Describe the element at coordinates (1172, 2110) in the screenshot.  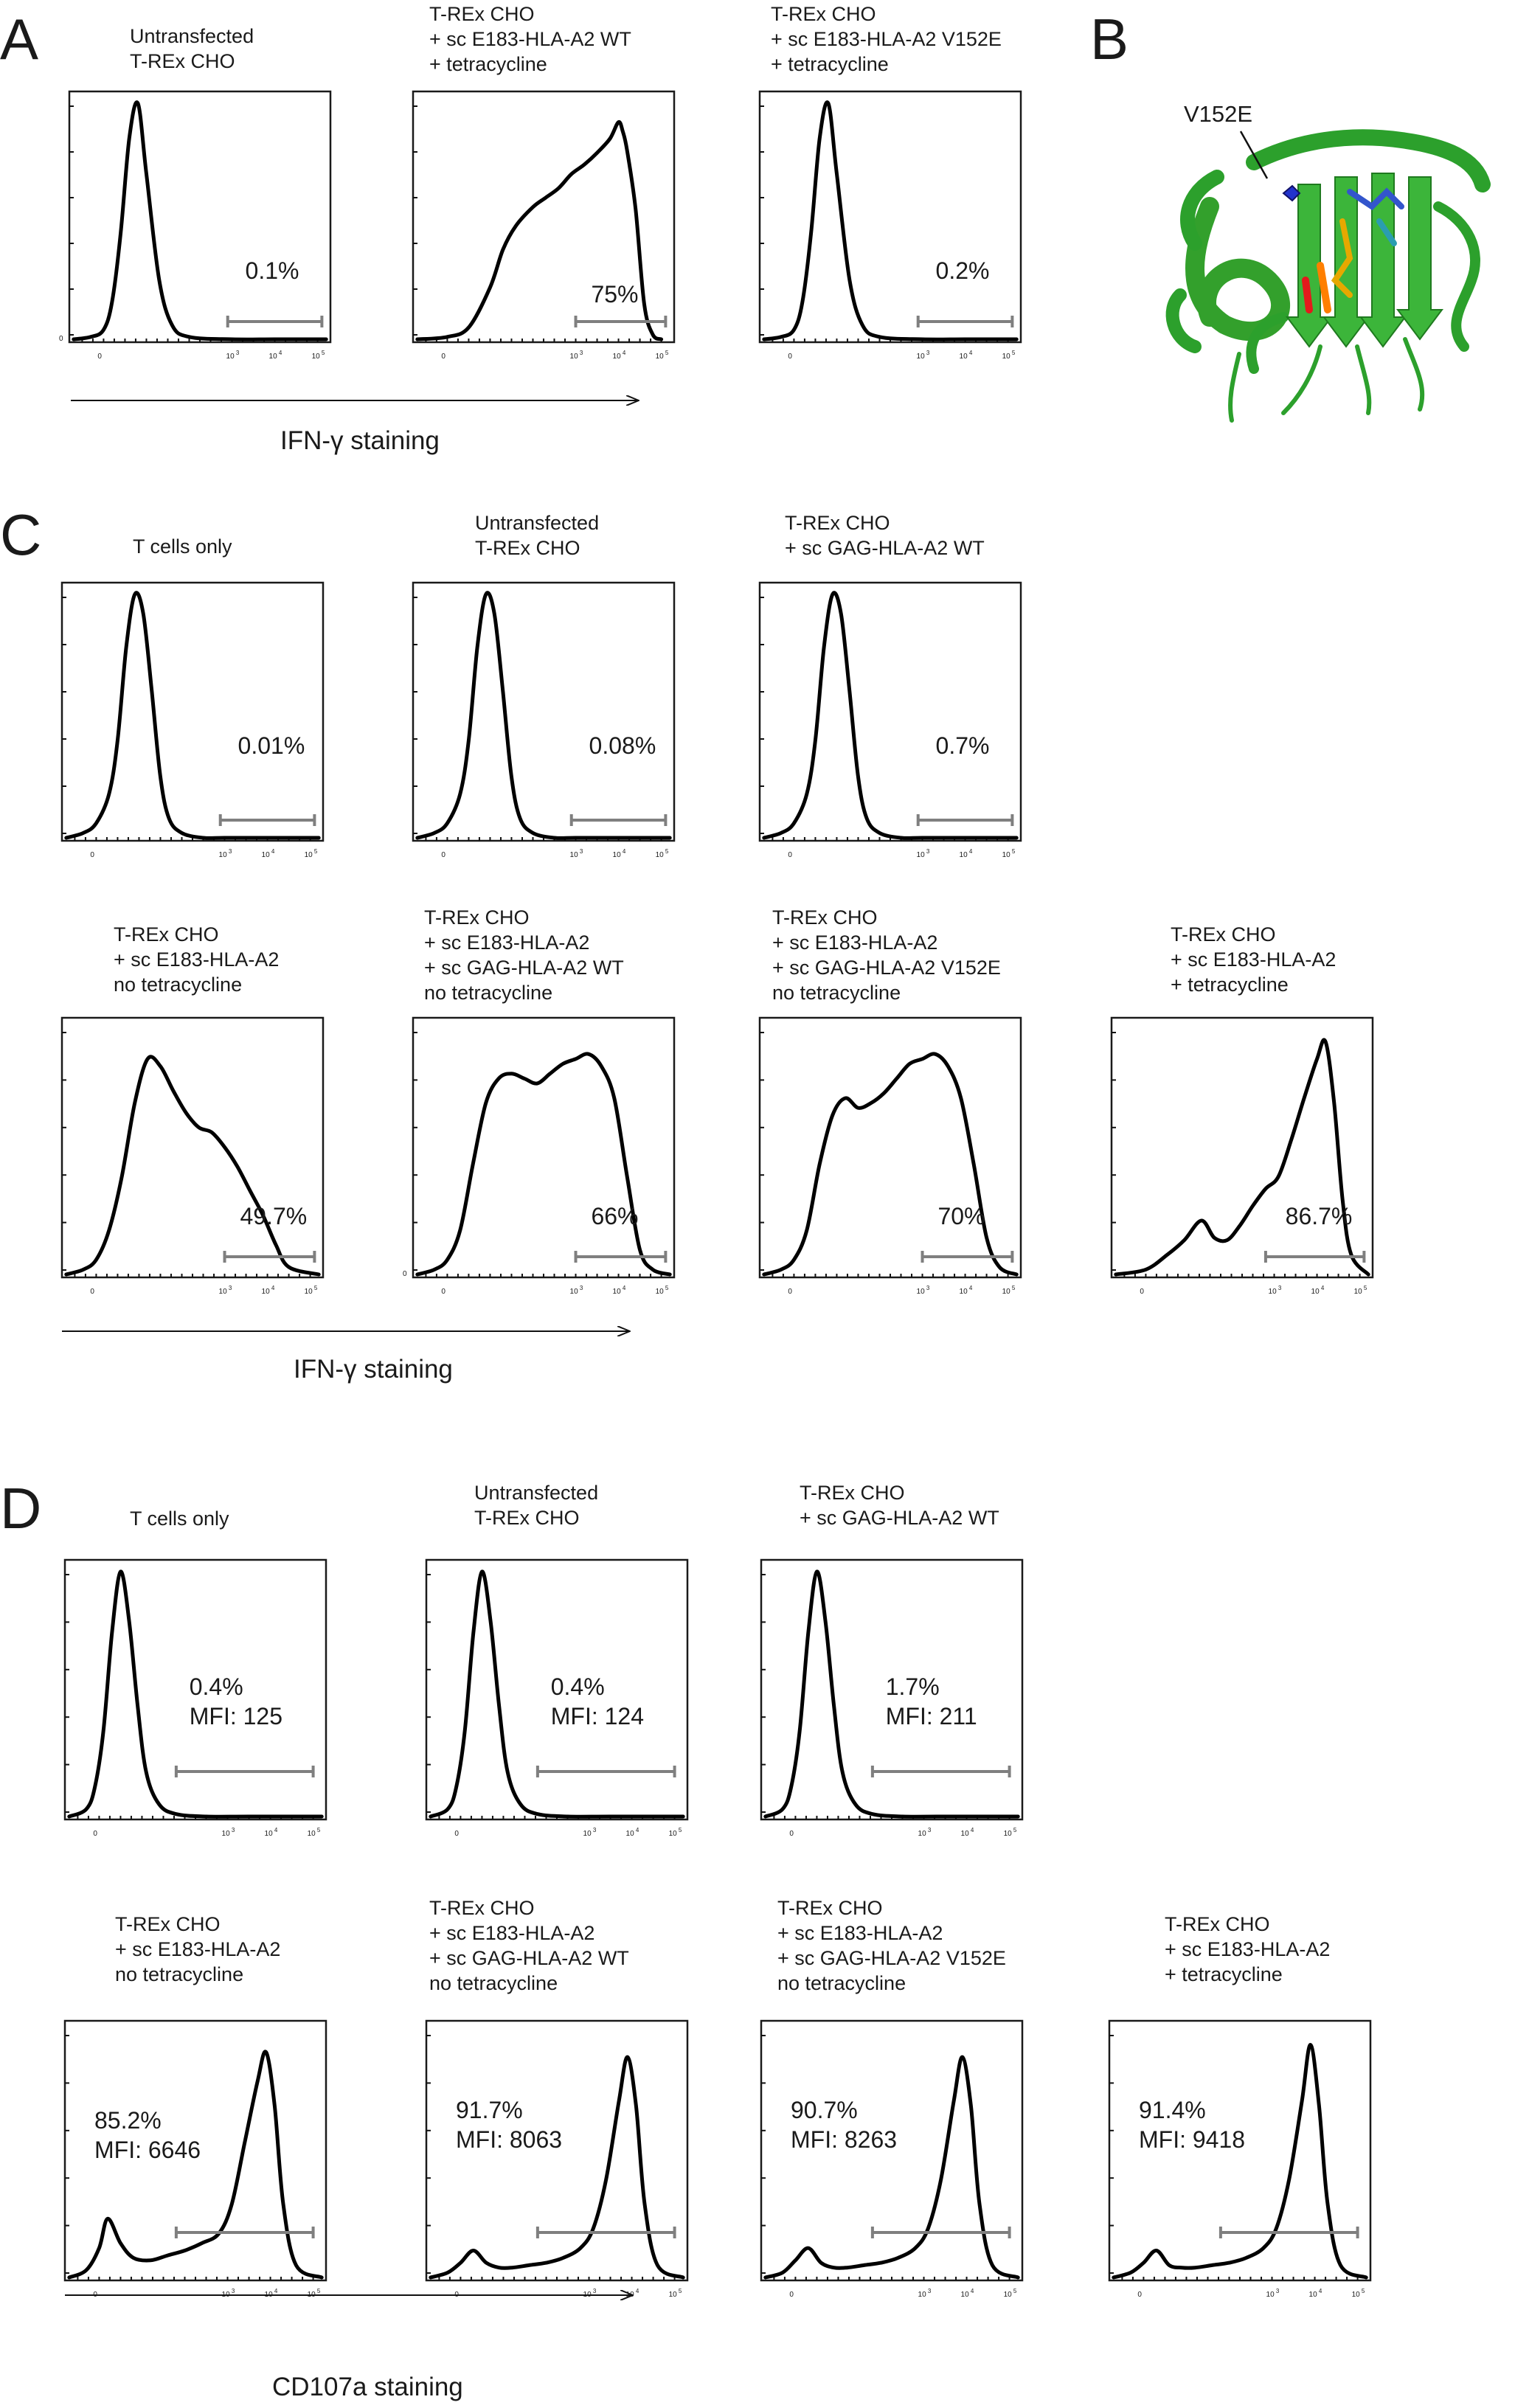
I see `gate-percentage-label: 91.4%` at that location.